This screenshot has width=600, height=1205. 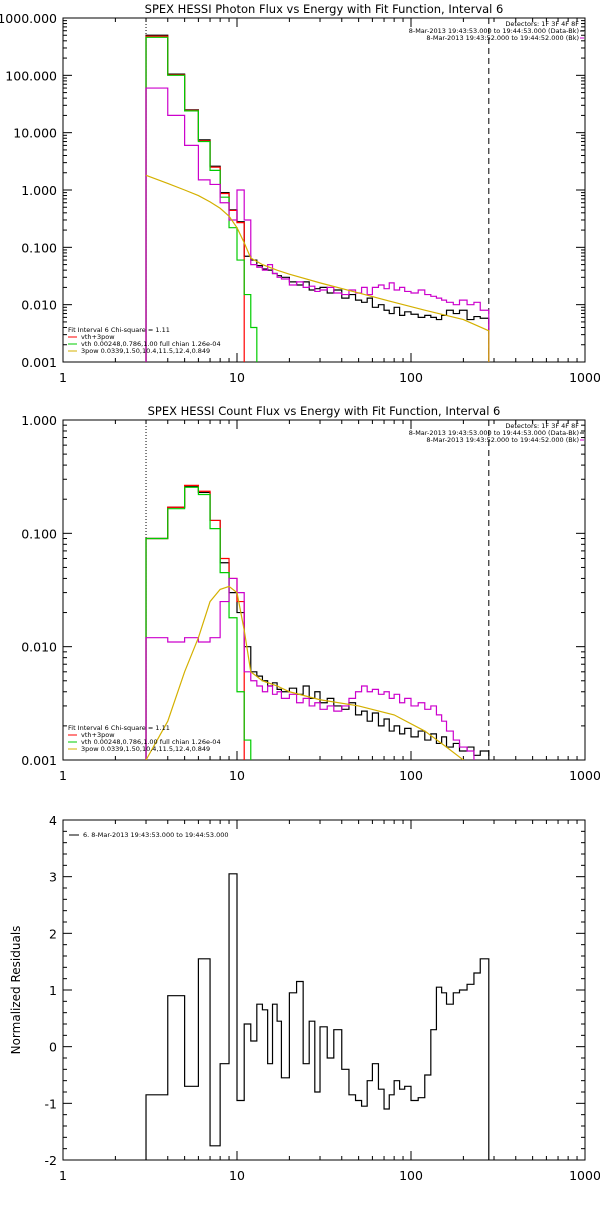 What do you see at coordinates (51, 1103) in the screenshot?
I see `y-tick-label: -1` at bounding box center [51, 1103].